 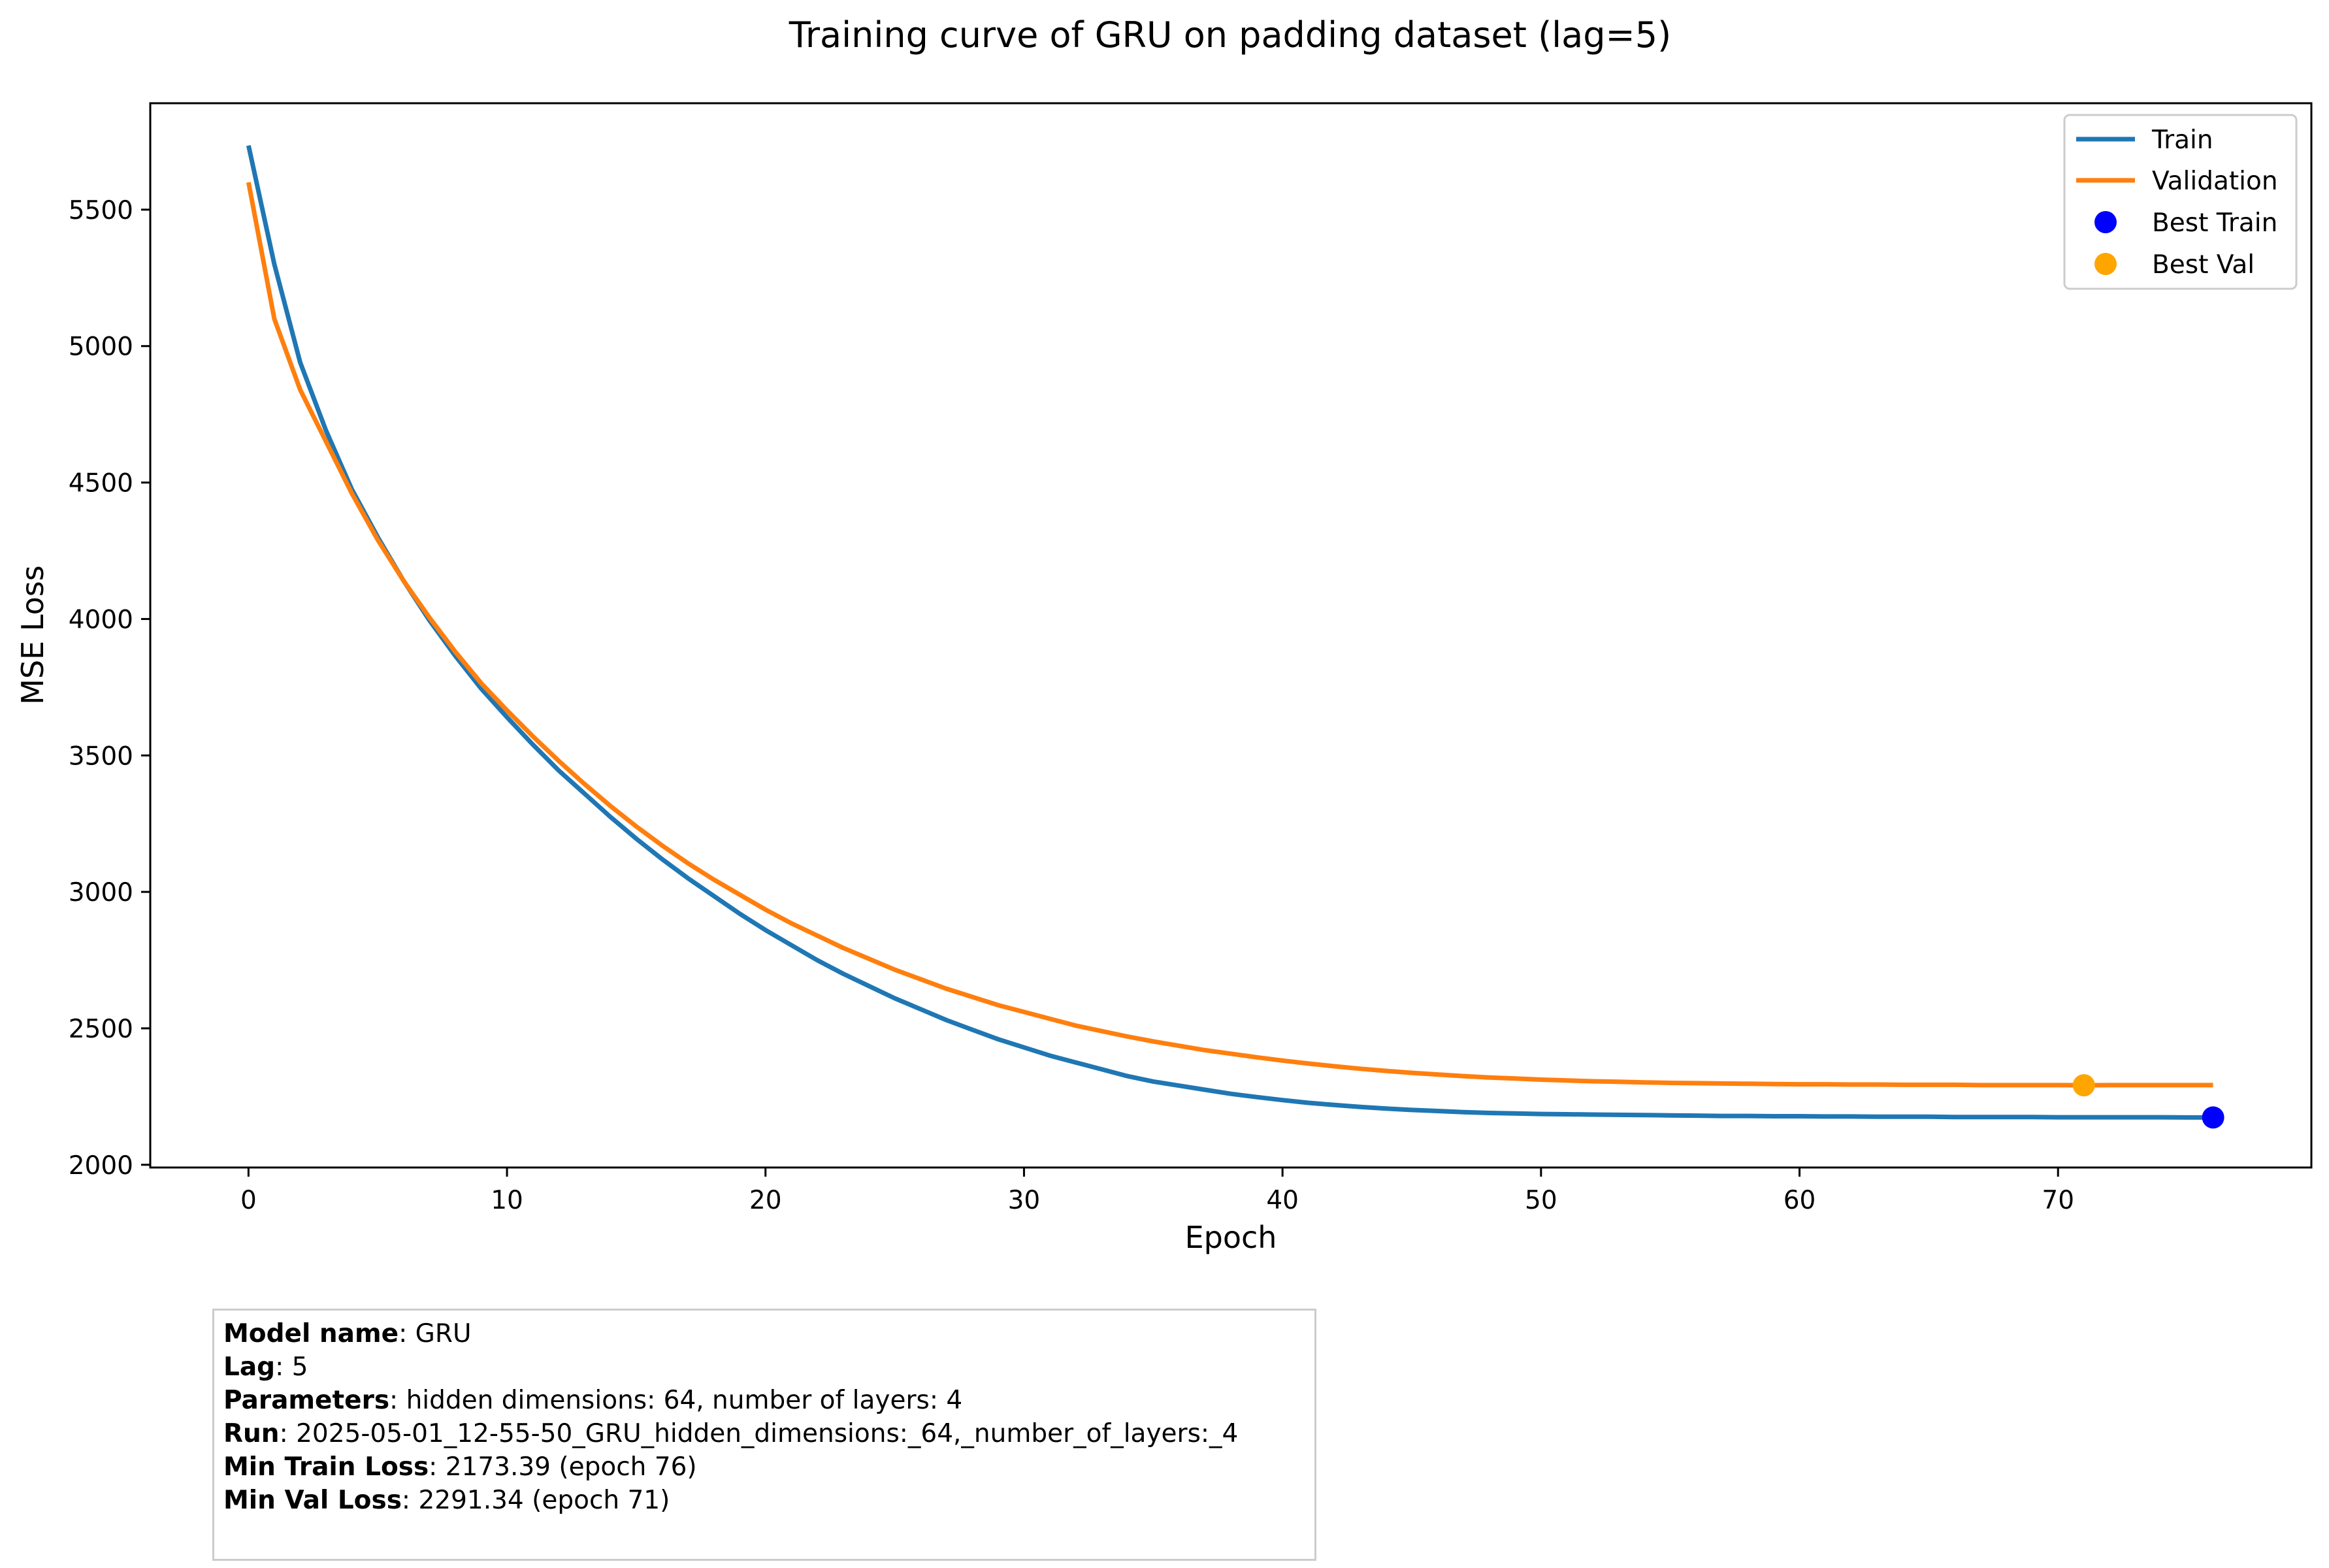 What do you see at coordinates (1024, 1200) in the screenshot?
I see `x-tick-label: 30` at bounding box center [1024, 1200].